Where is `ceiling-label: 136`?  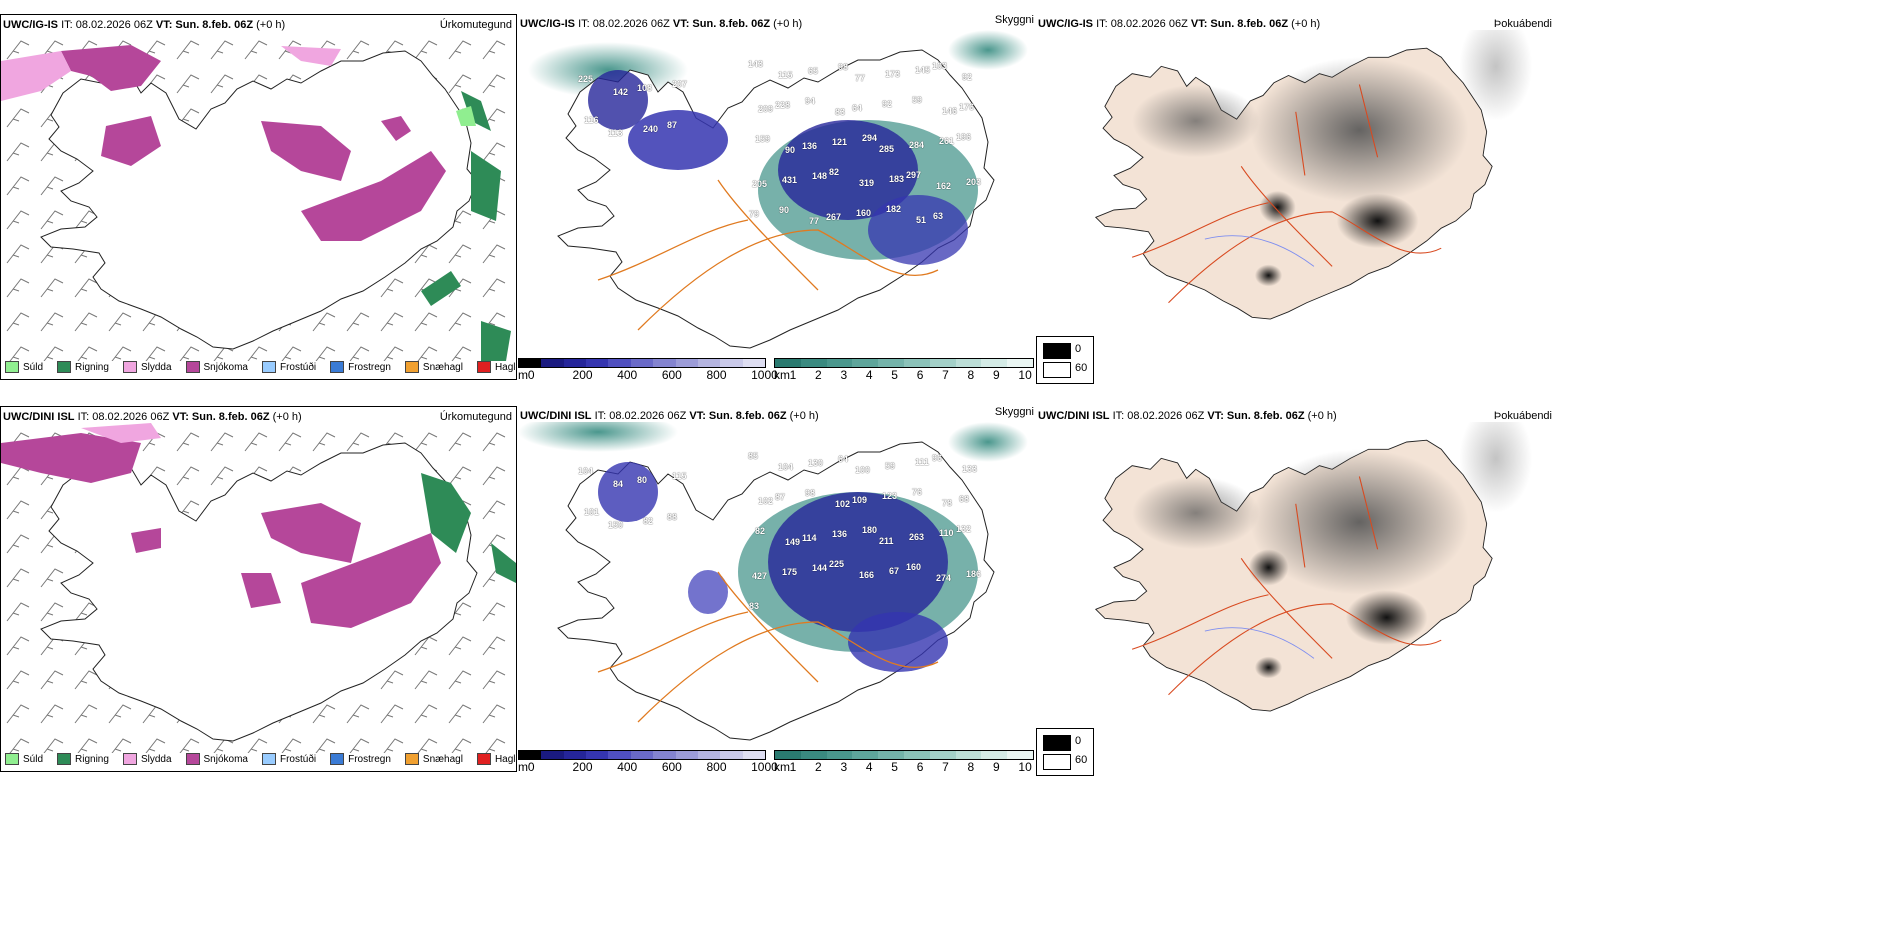
ceiling-label: 136 is located at coordinates (810, 146).